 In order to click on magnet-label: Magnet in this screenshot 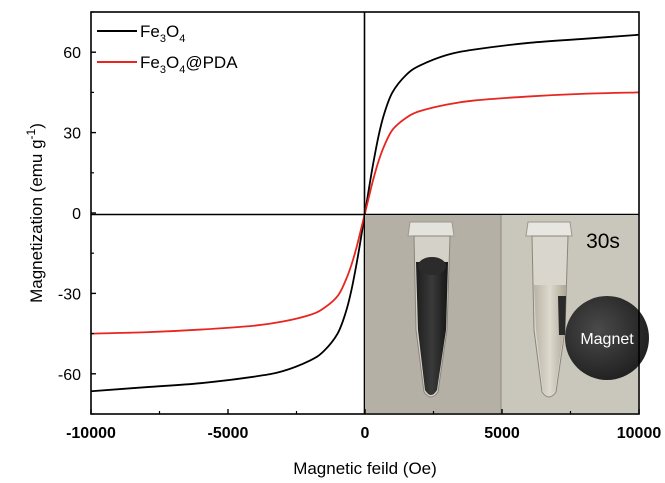, I will do `click(607, 339)`.